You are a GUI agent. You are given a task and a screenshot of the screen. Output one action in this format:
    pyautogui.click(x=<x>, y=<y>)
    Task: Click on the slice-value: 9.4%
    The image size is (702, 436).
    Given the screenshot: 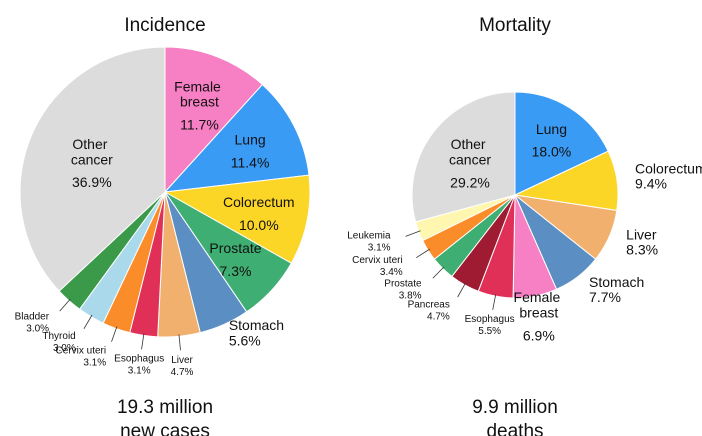 What is the action you would take?
    pyautogui.click(x=651, y=184)
    